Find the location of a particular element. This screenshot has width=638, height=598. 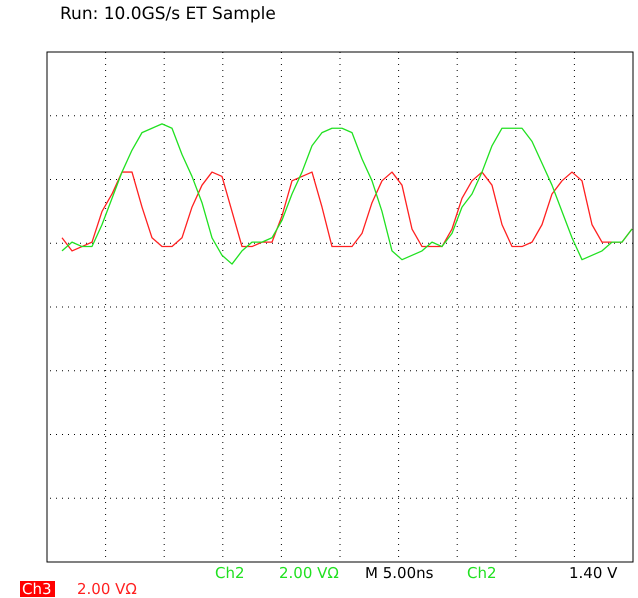

text: 1.40 V is located at coordinates (593, 573).